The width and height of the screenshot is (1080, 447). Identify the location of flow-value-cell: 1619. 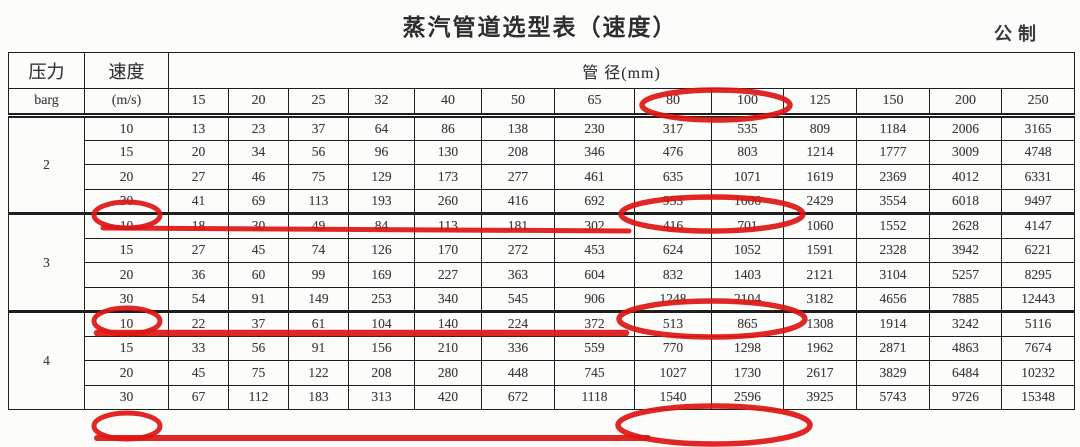
(820, 177).